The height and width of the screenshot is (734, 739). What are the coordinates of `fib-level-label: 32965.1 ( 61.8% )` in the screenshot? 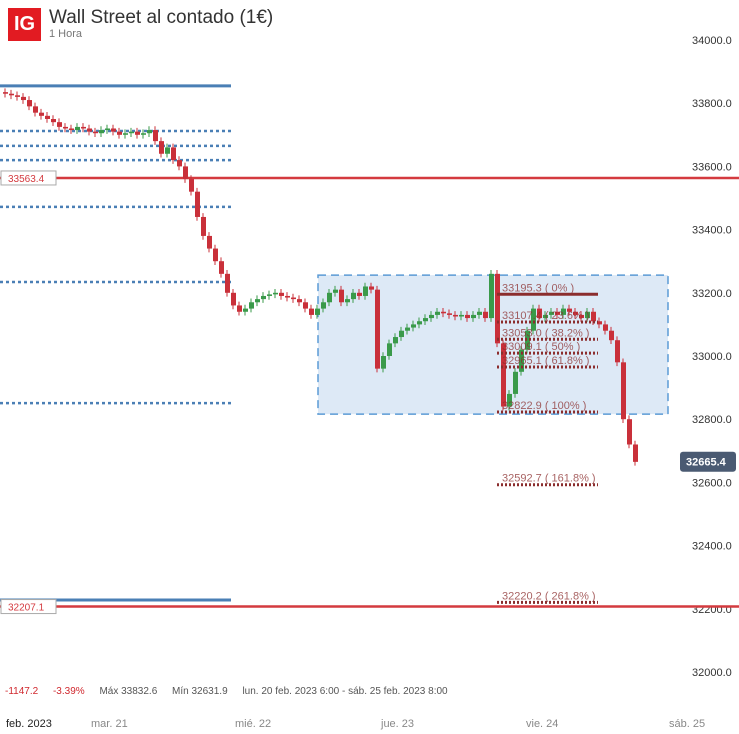 It's located at (545, 361).